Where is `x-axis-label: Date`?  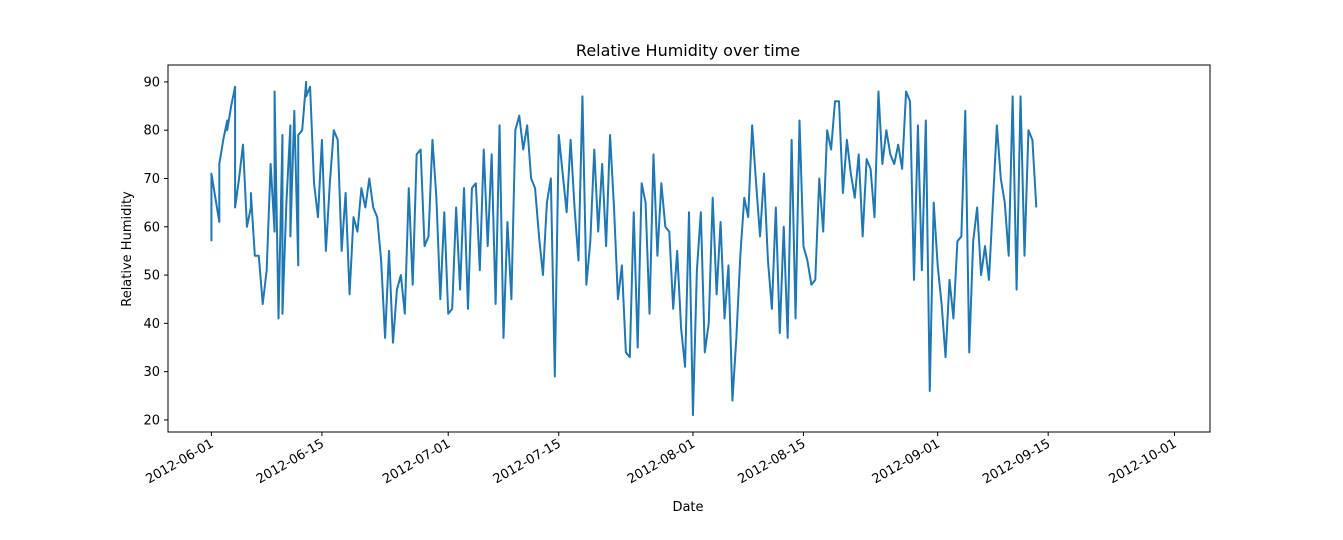
x-axis-label: Date is located at coordinates (687, 507).